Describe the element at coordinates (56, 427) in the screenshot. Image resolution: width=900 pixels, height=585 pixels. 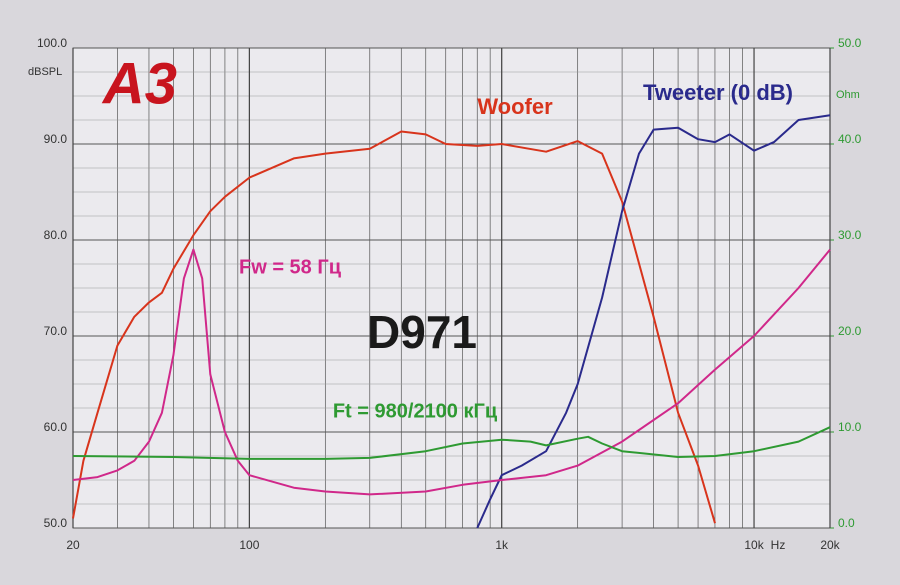
I see `y-tick-label: 60.0` at that location.